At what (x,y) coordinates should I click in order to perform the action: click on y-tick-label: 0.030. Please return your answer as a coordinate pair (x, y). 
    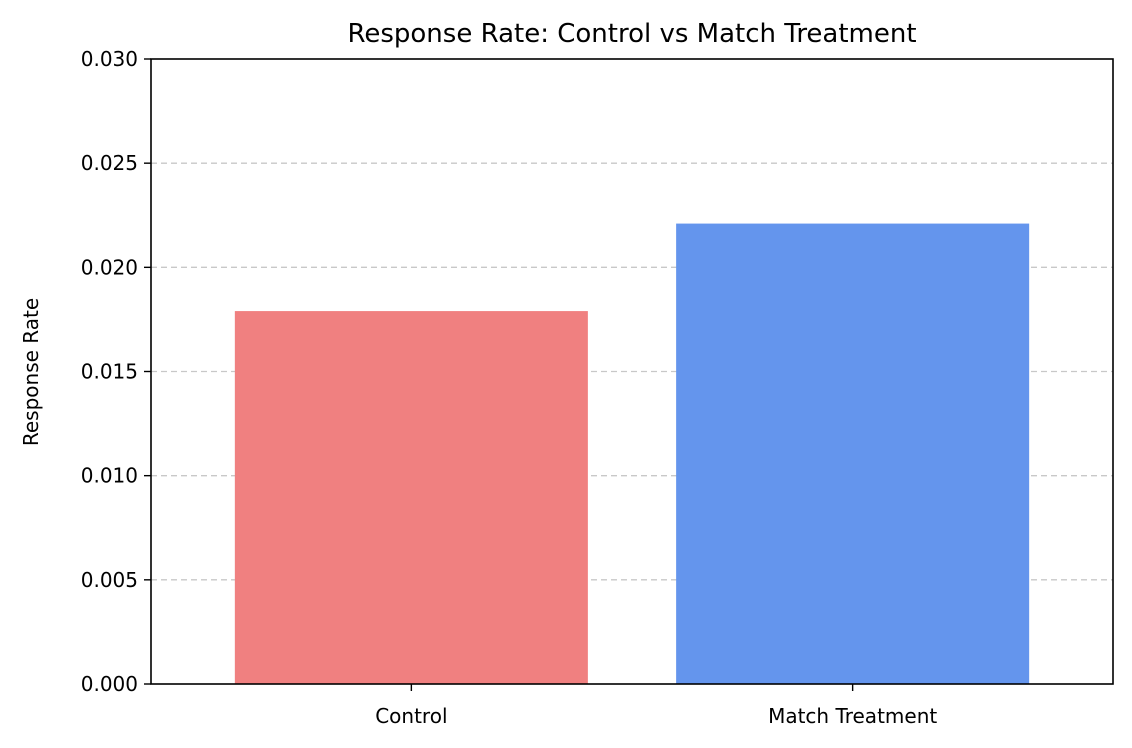
    Looking at the image, I should click on (109, 59).